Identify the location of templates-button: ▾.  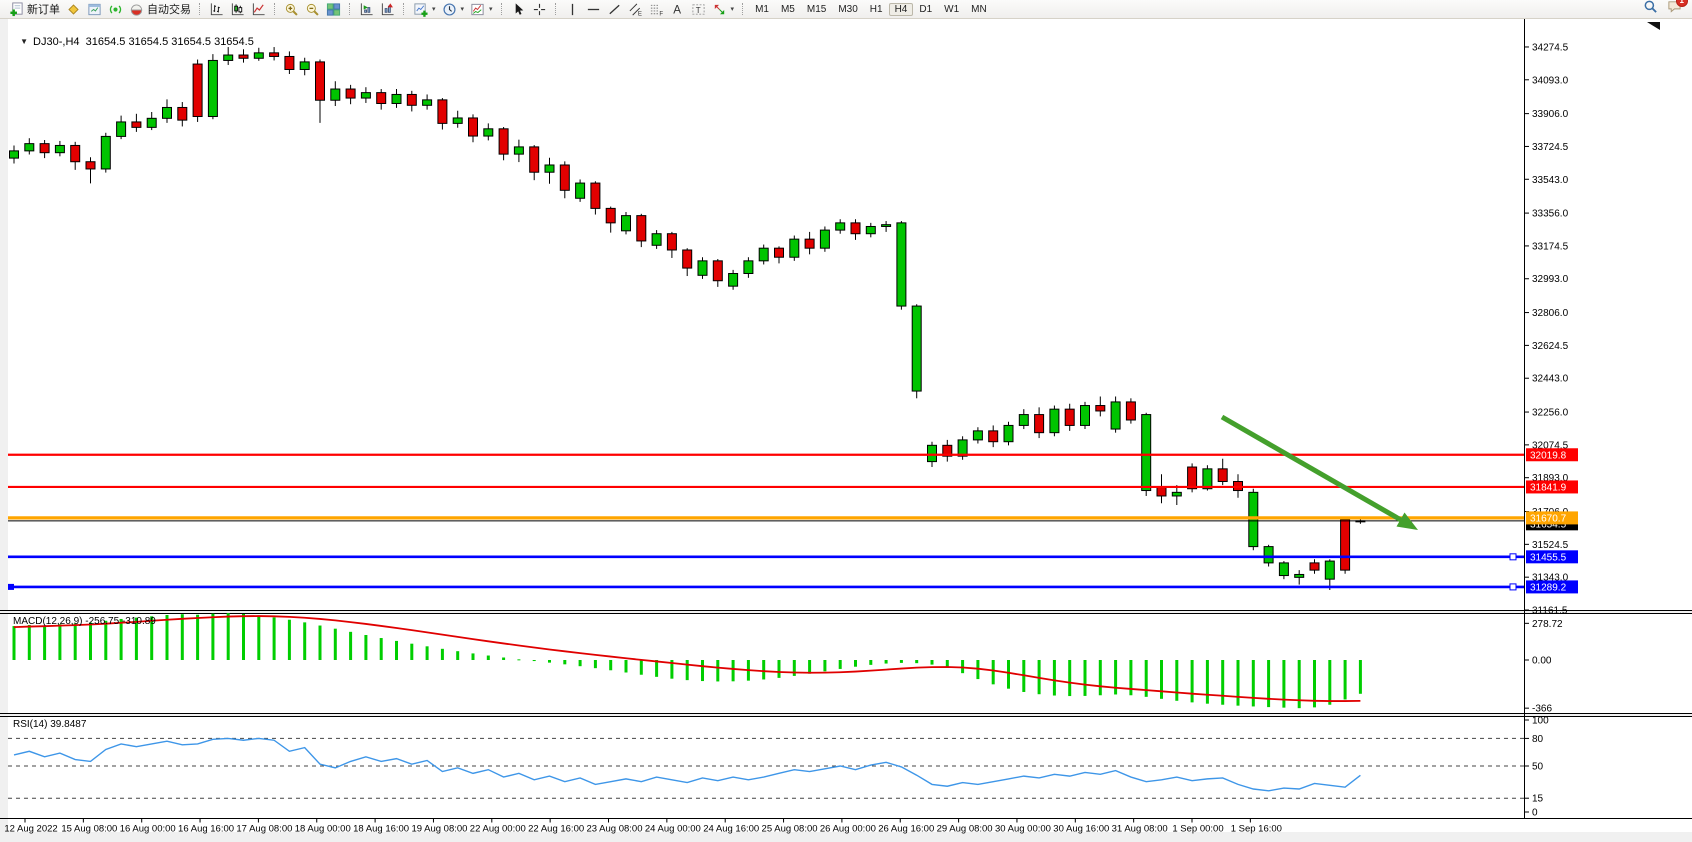
(481, 9).